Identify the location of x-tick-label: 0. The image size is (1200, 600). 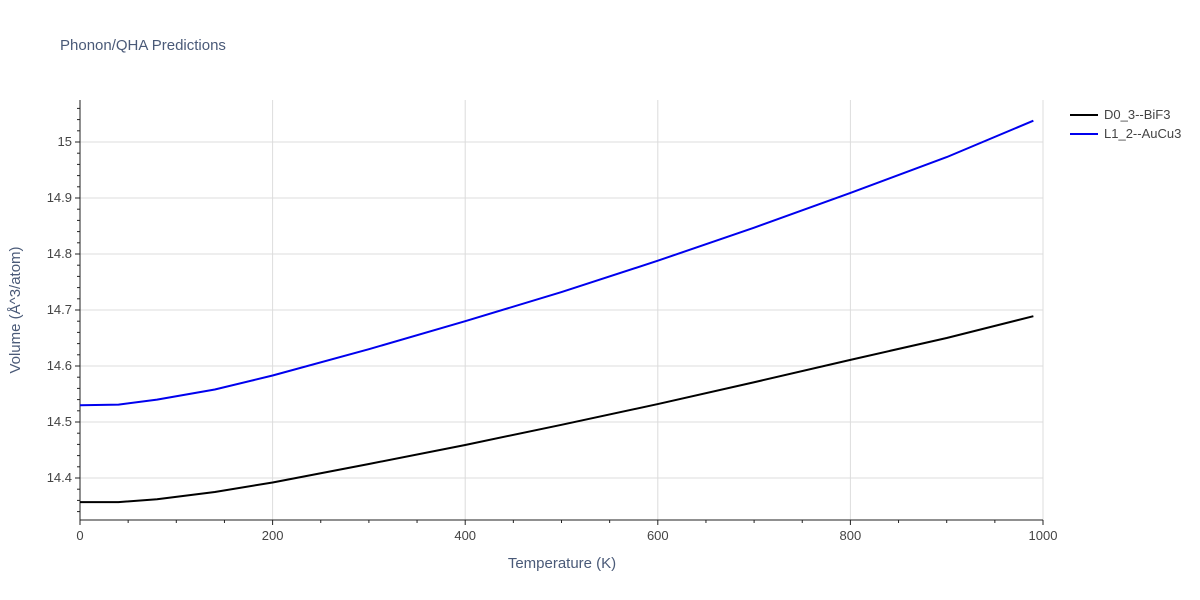
(79, 535).